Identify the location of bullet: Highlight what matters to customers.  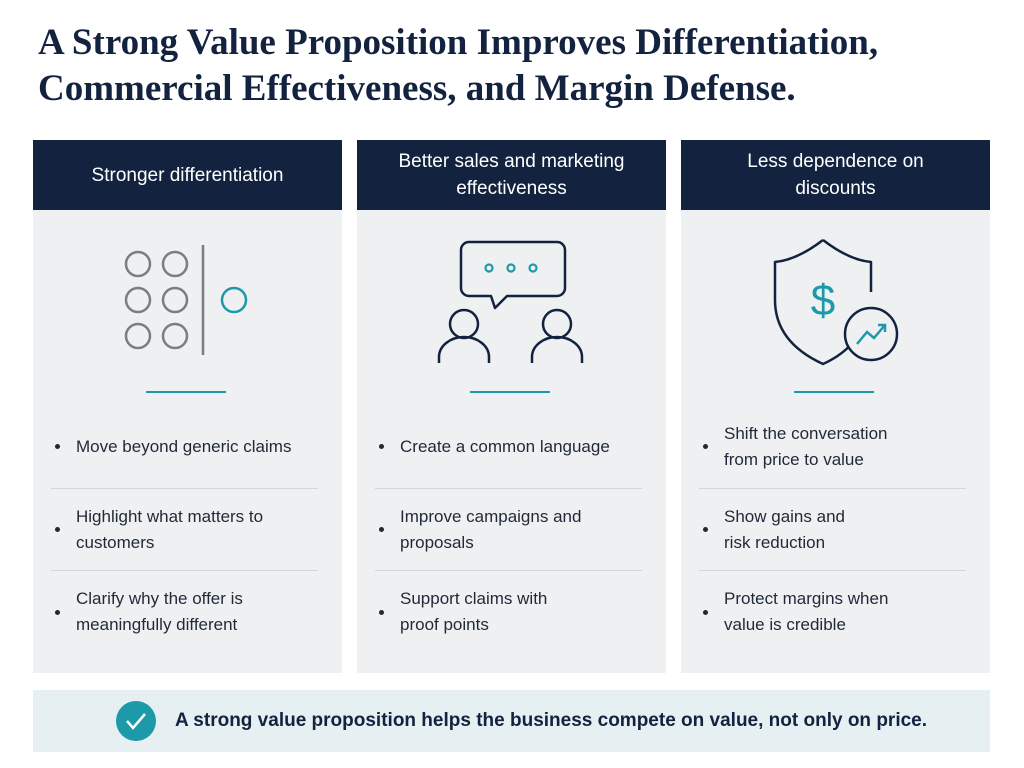
(184, 530).